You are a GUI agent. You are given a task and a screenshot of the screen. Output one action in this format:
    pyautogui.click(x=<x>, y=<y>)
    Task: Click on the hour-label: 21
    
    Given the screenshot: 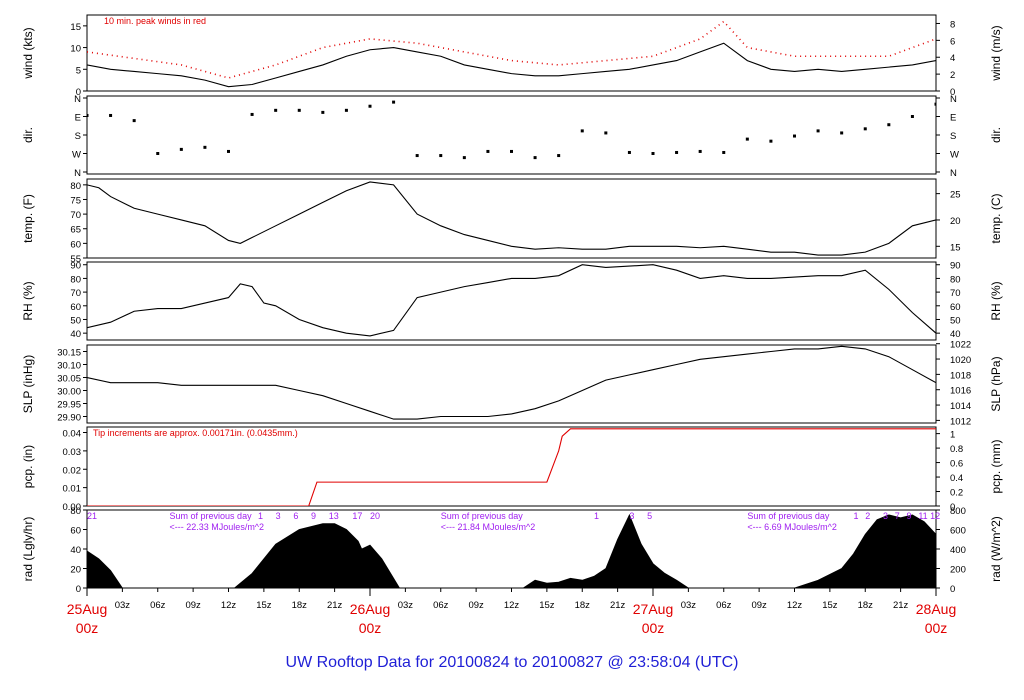 What is the action you would take?
    pyautogui.click(x=92, y=516)
    